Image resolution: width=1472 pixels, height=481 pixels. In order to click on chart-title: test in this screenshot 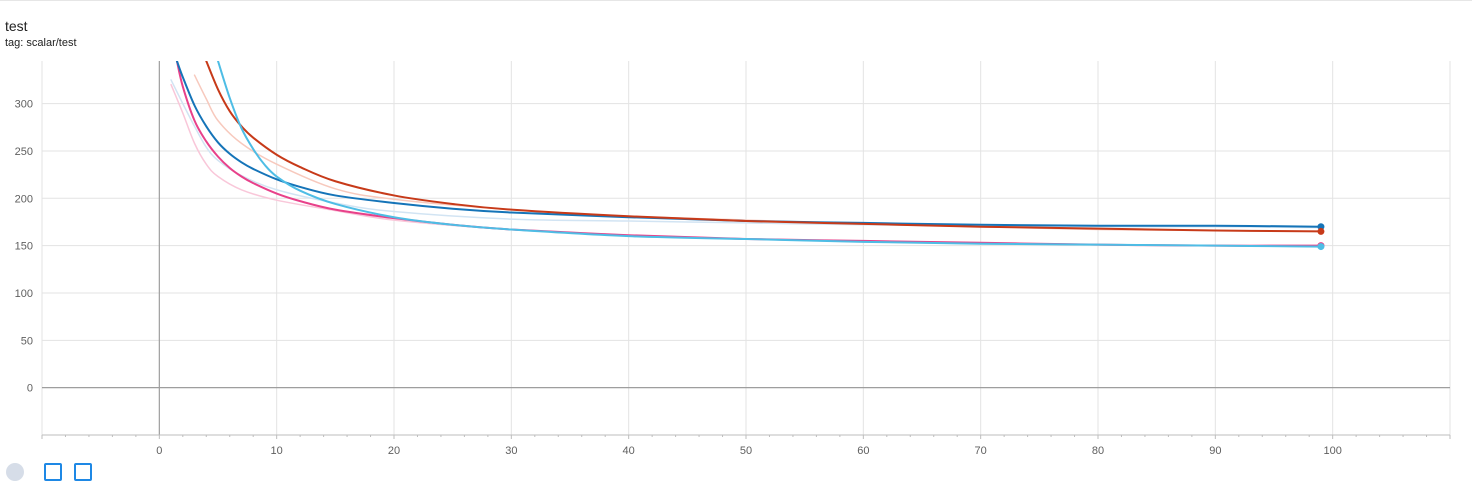, I will do `click(16, 26)`.